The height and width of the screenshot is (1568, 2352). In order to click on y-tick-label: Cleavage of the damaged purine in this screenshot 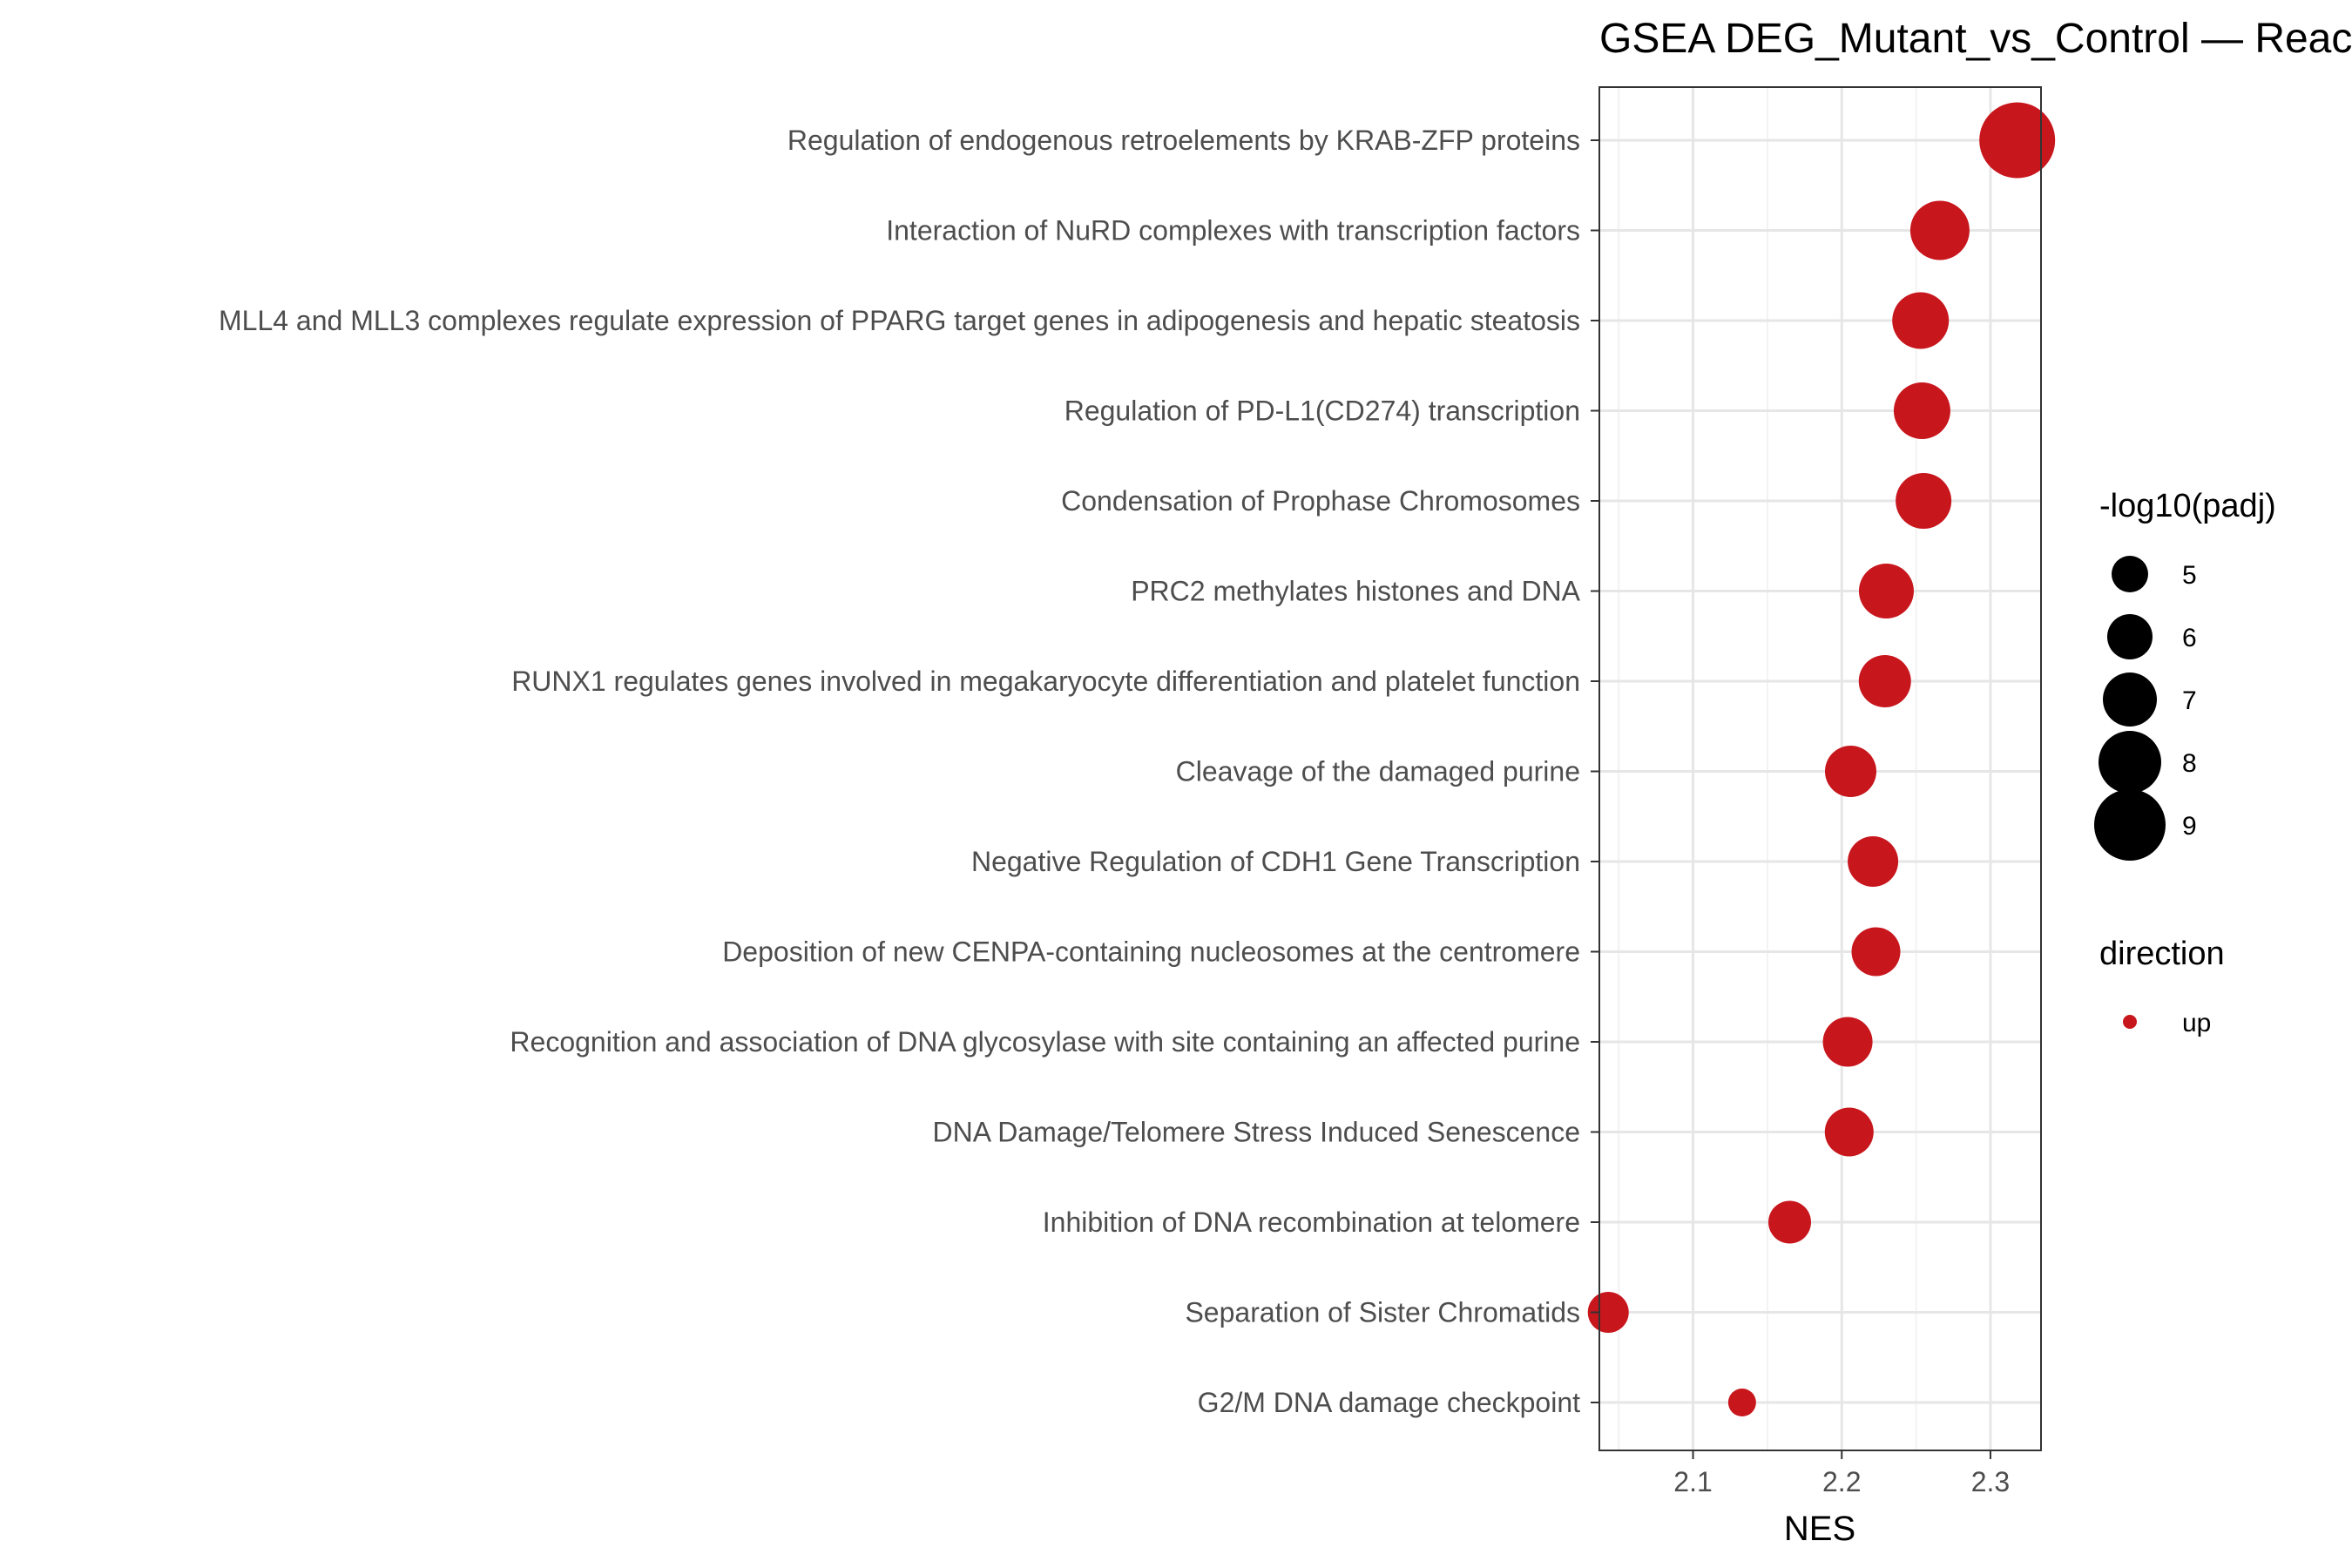, I will do `click(1378, 771)`.